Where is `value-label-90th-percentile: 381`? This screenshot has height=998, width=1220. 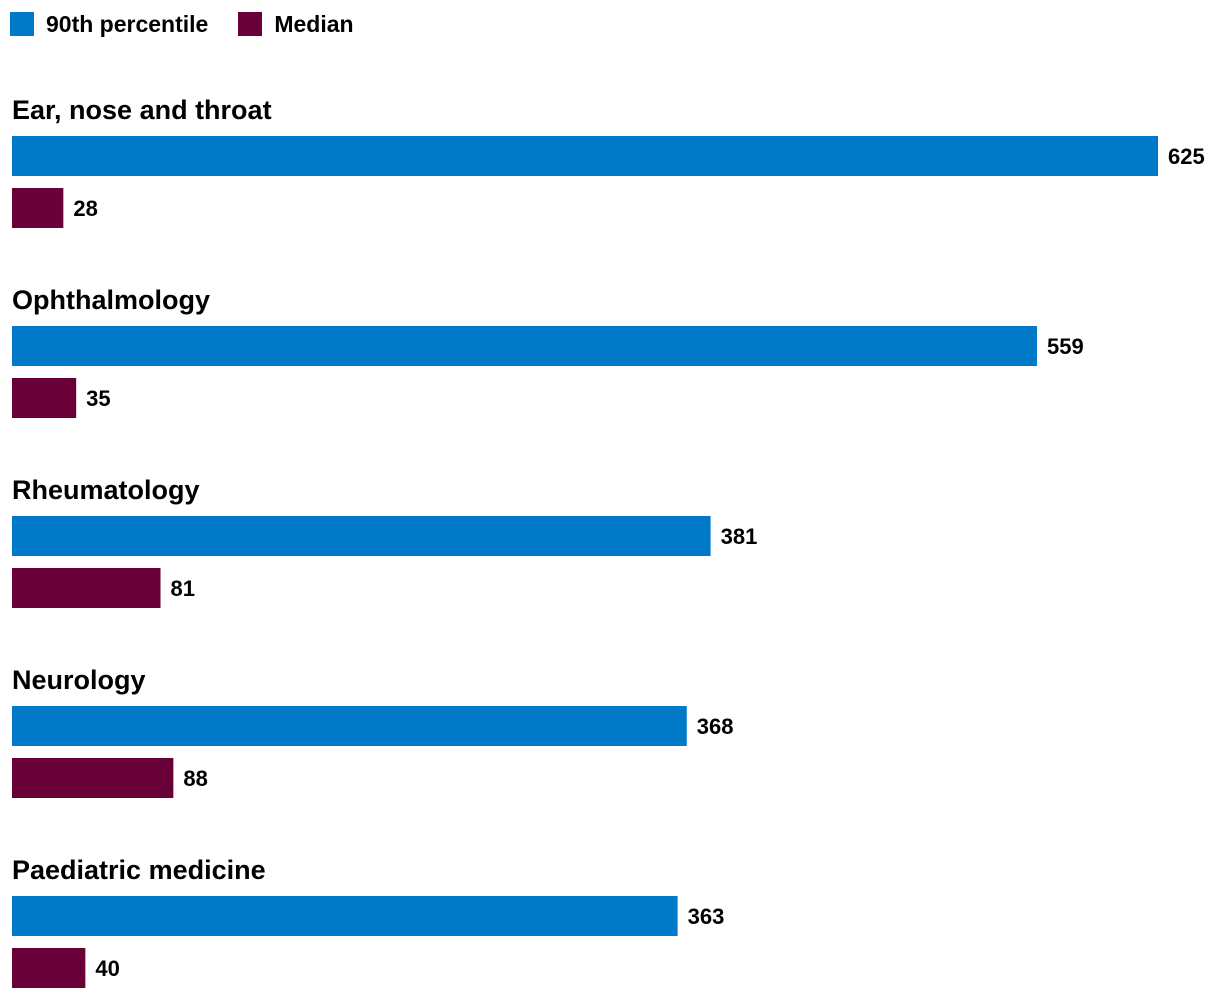 value-label-90th-percentile: 381 is located at coordinates (739, 536).